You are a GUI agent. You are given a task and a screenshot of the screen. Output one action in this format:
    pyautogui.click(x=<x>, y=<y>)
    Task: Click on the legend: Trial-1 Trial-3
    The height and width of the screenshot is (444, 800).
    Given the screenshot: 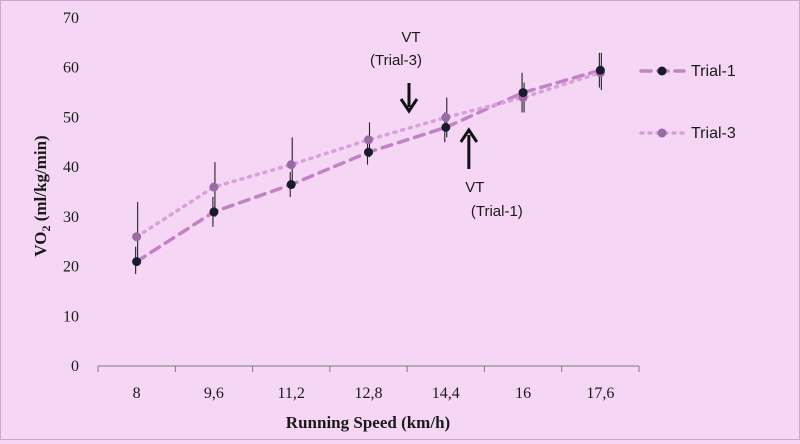 What is the action you would take?
    pyautogui.click(x=687, y=102)
    